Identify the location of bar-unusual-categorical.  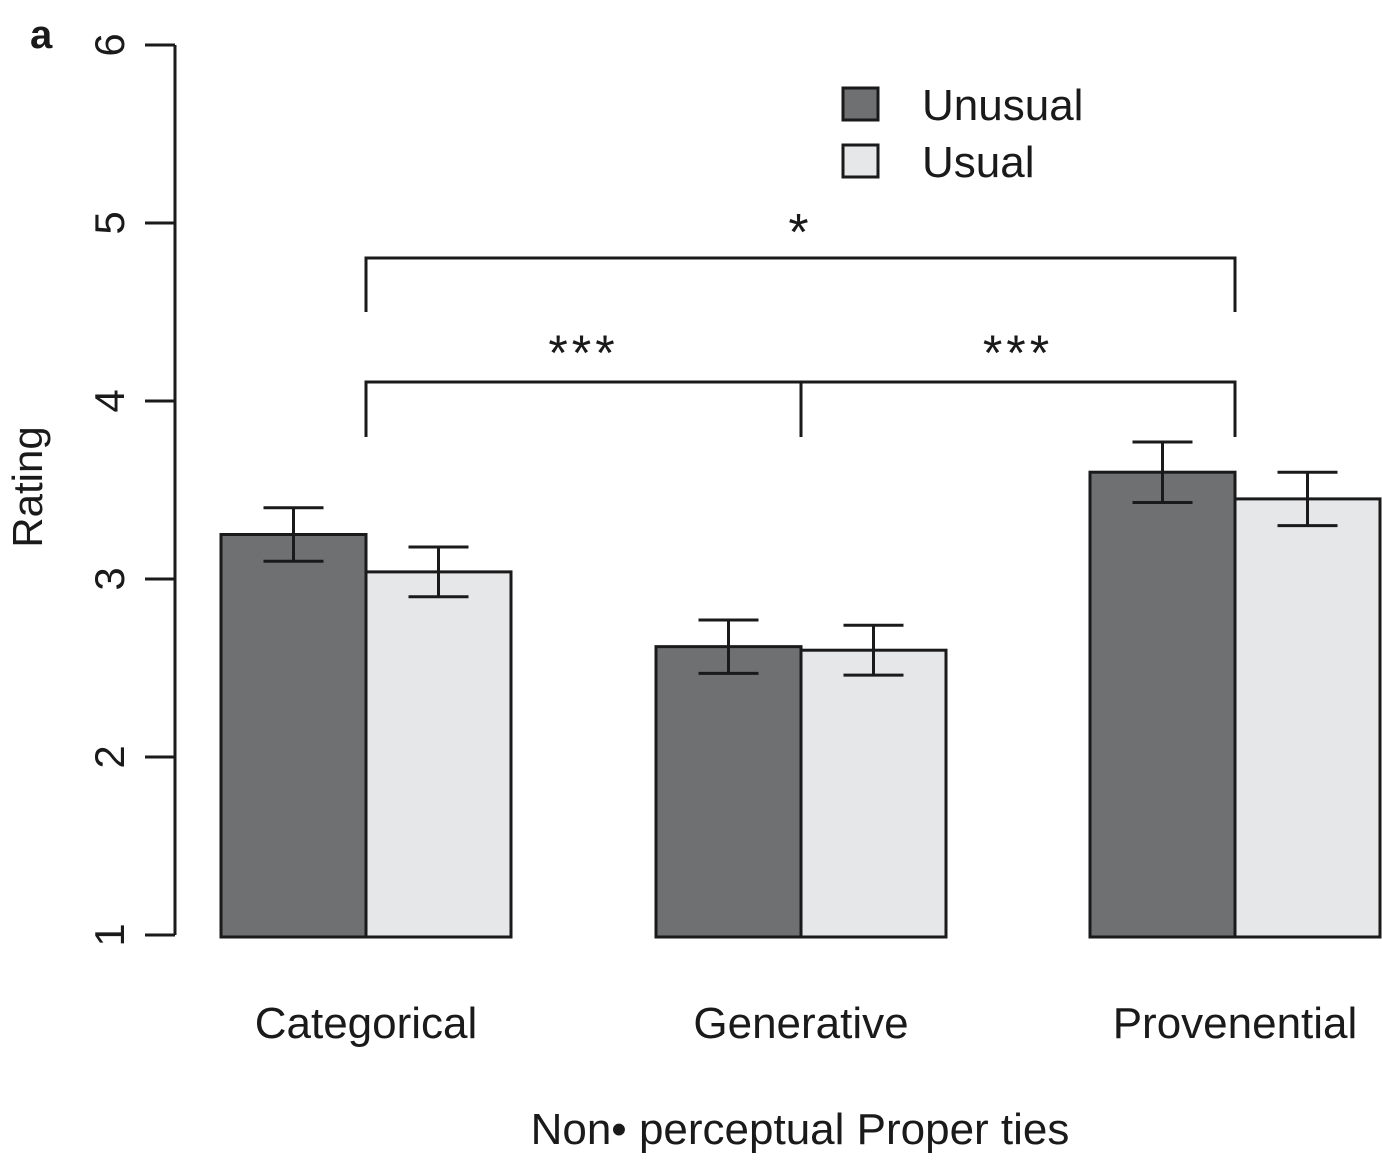
(293, 736).